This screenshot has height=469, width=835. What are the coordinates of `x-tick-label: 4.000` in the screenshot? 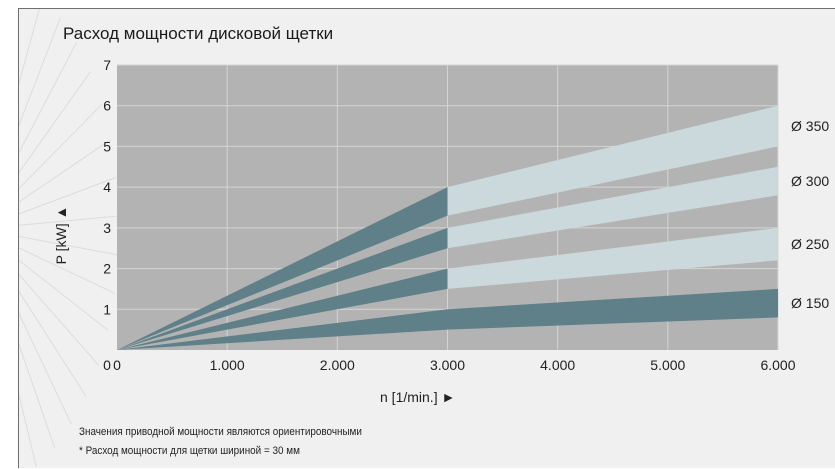 It's located at (557, 365).